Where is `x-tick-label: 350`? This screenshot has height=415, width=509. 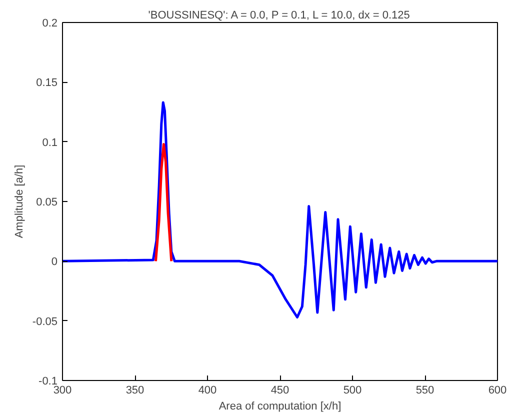
x-tick-label: 350 is located at coordinates (135, 390).